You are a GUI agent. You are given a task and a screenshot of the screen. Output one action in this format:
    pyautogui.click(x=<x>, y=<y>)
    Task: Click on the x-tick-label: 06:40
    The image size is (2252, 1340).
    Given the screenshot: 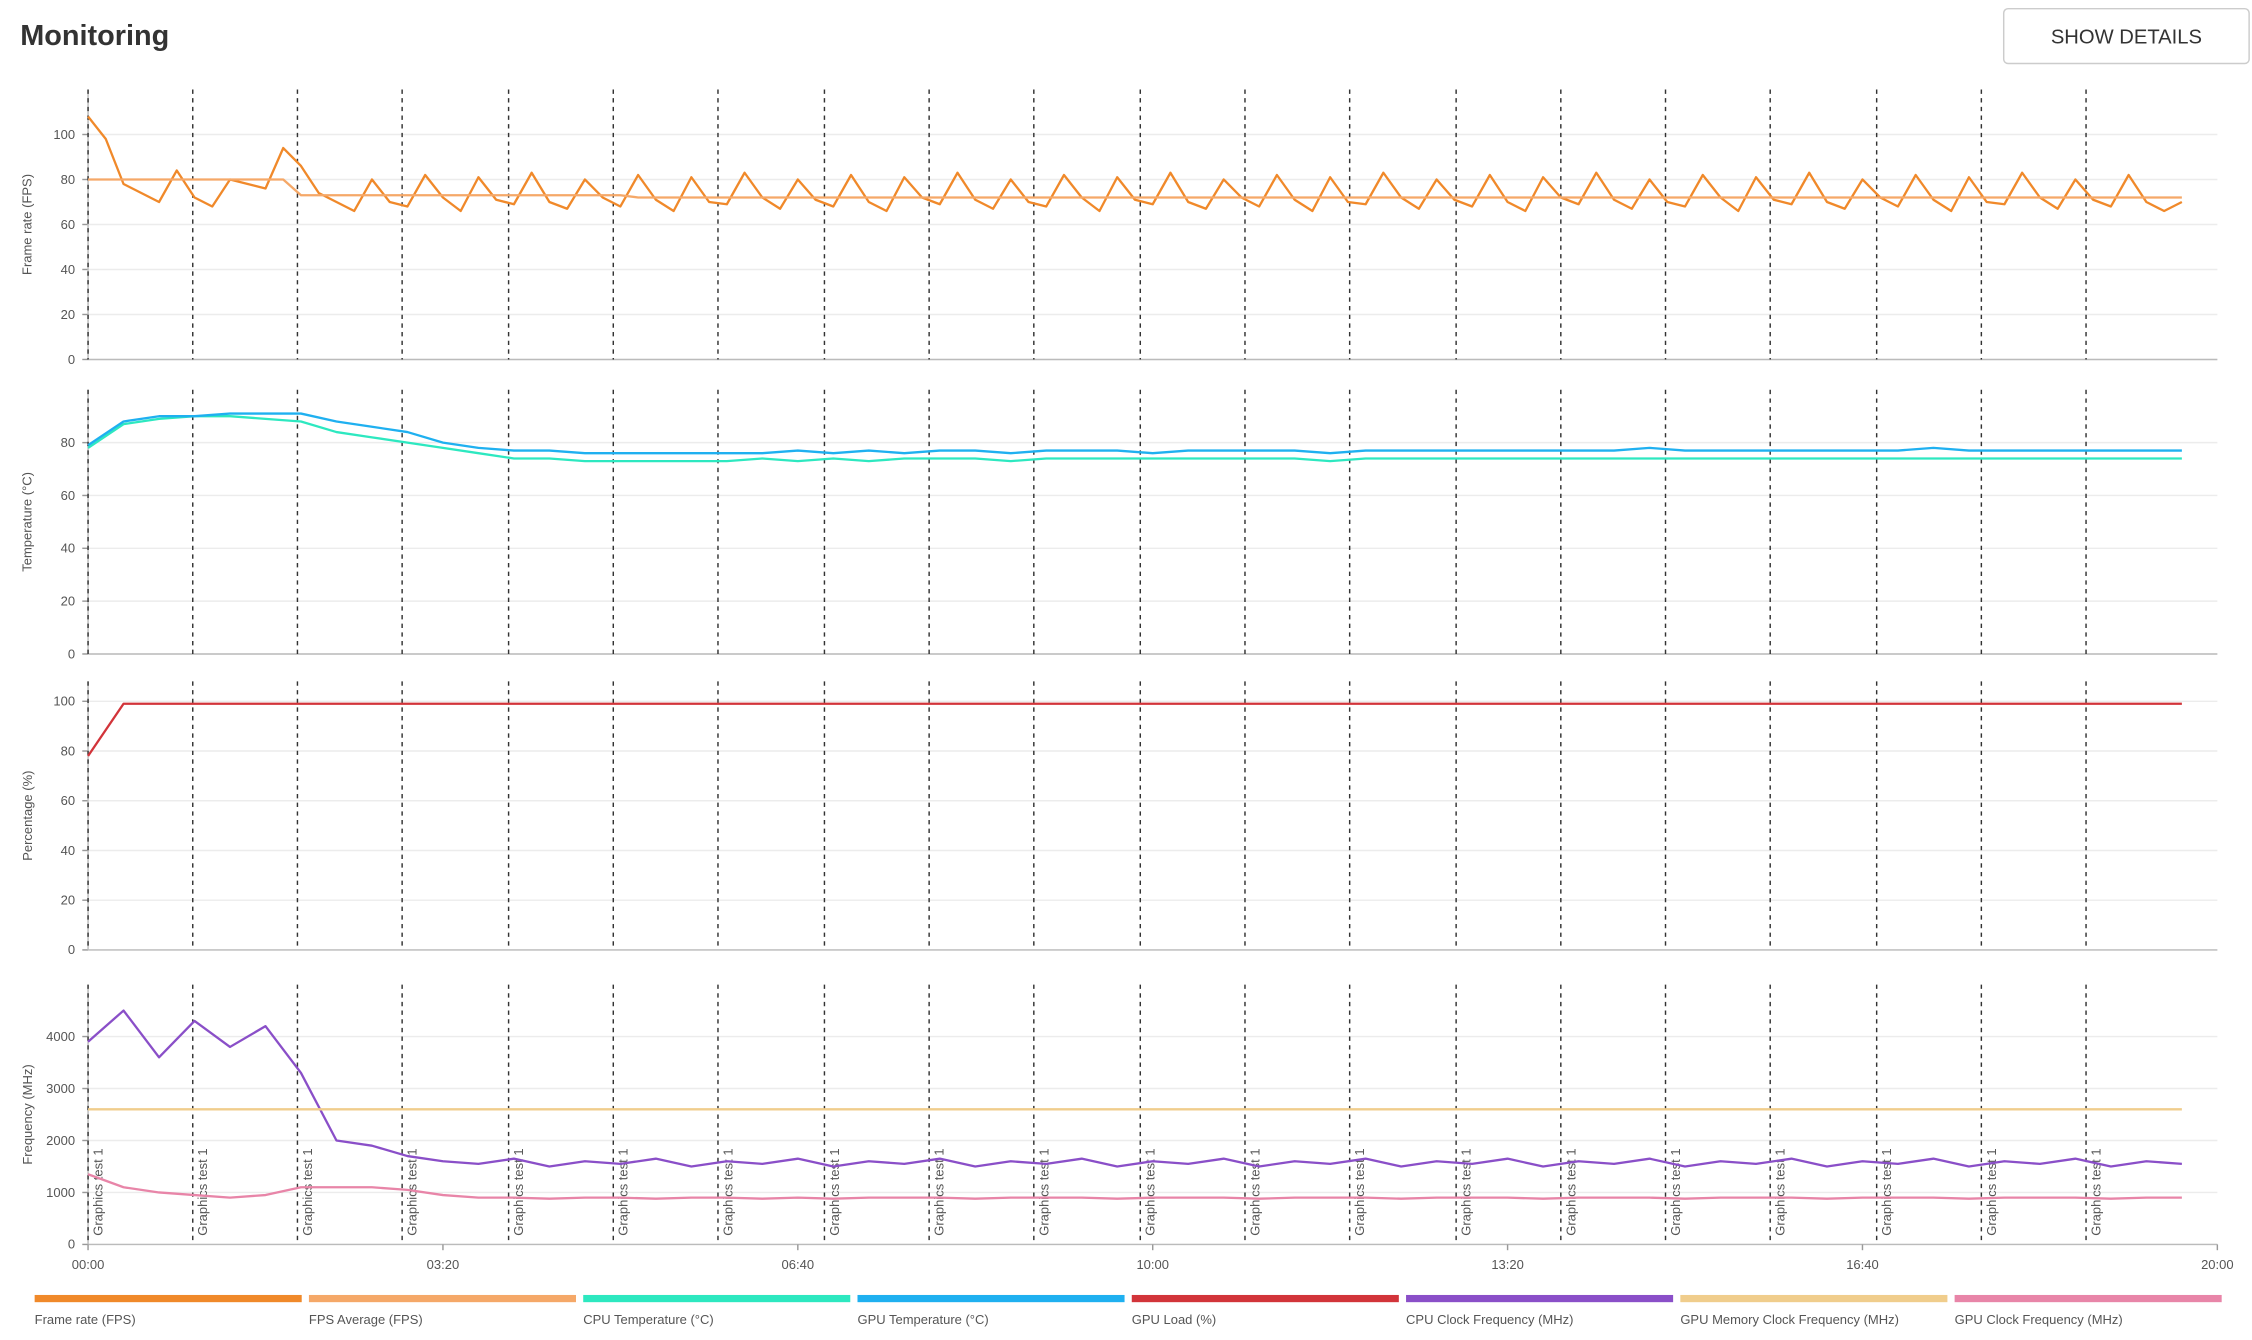 What is the action you would take?
    pyautogui.click(x=798, y=1264)
    